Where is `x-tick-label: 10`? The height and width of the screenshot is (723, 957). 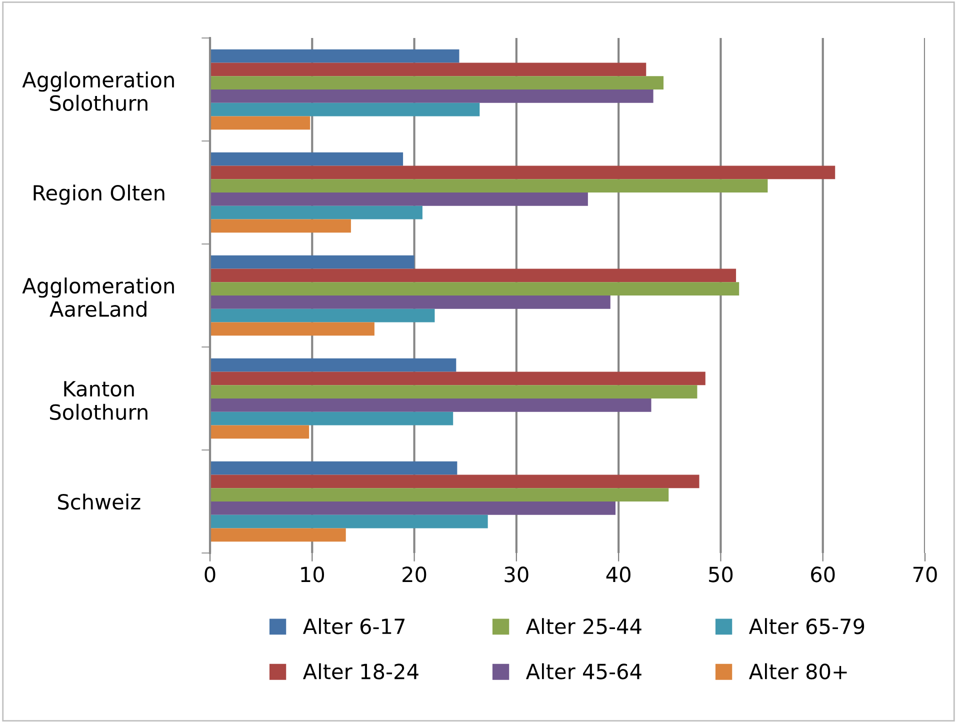
x-tick-label: 10 is located at coordinates (312, 574).